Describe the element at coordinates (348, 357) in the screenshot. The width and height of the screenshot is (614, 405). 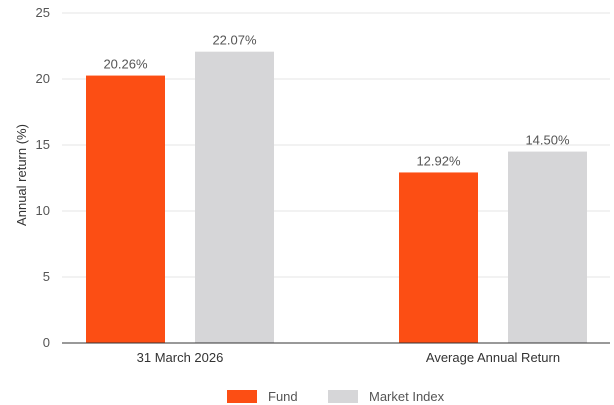
I see `x-axis-categories: 31 March 2026 Average Annual Return` at that location.